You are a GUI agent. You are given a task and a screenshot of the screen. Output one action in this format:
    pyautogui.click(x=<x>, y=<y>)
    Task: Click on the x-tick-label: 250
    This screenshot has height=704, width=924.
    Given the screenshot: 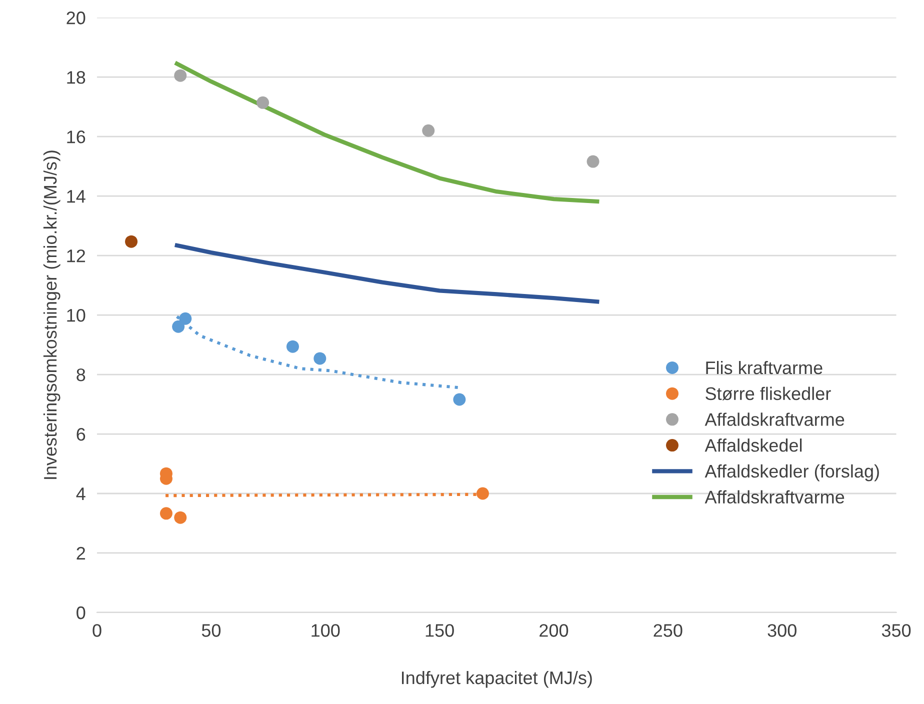 What is the action you would take?
    pyautogui.click(x=668, y=630)
    